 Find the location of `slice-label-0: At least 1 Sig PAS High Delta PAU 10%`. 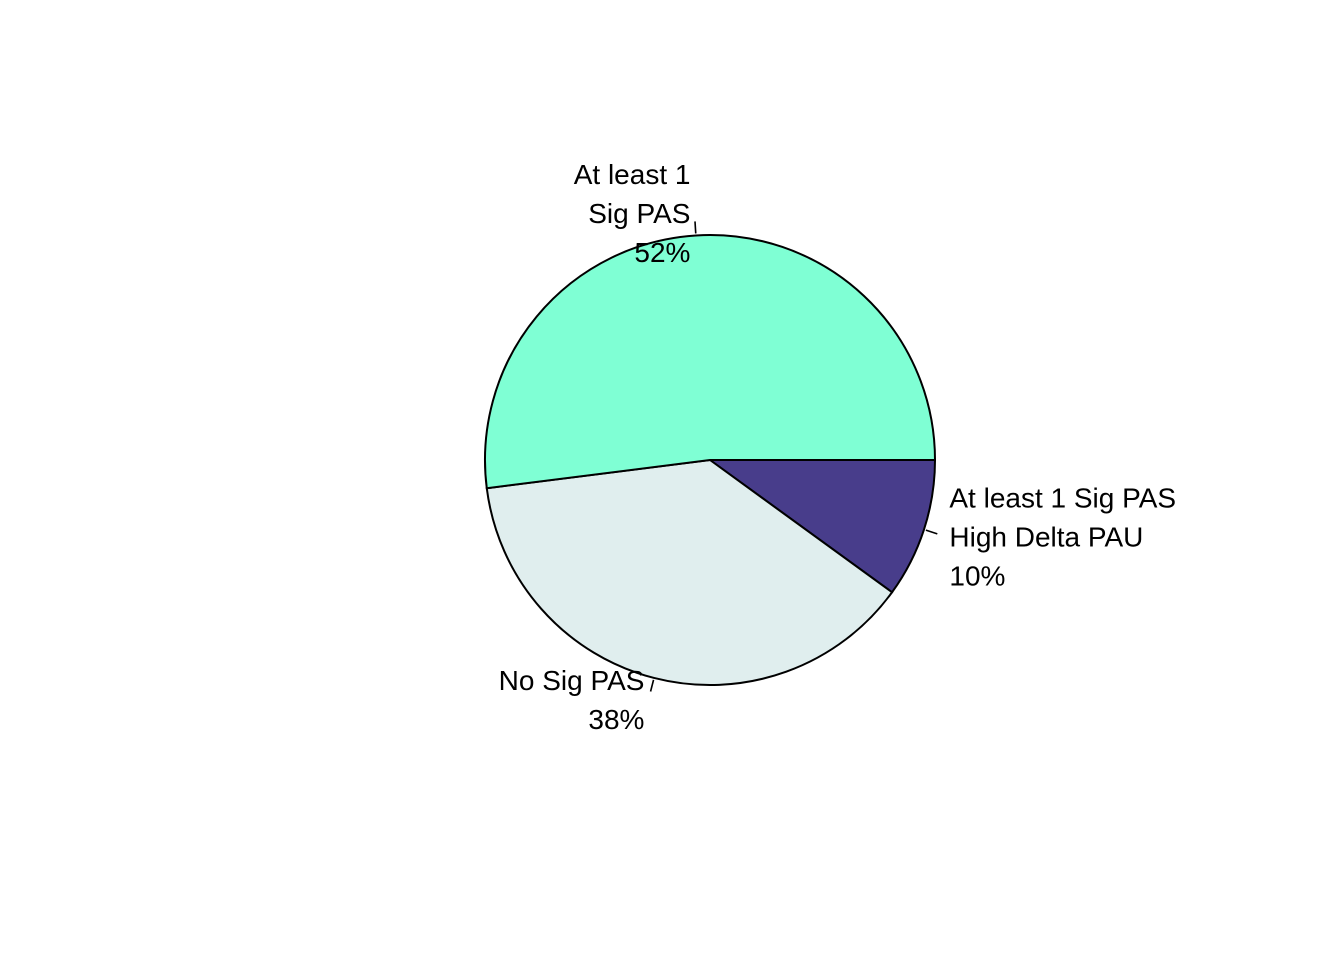

slice-label-0: At least 1 Sig PAS High Delta PAU 10% is located at coordinates (1062, 536).